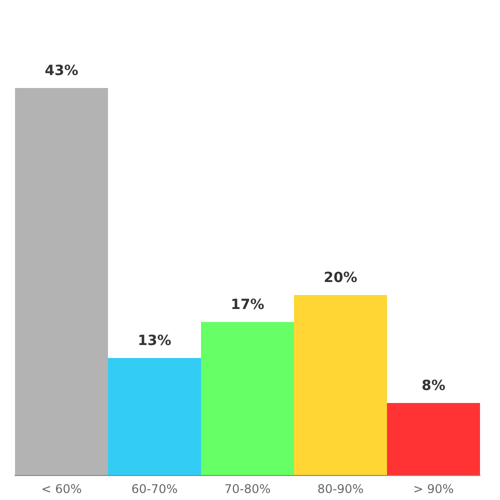 The height and width of the screenshot is (500, 500). I want to click on data-label: 43%, so click(61, 71).